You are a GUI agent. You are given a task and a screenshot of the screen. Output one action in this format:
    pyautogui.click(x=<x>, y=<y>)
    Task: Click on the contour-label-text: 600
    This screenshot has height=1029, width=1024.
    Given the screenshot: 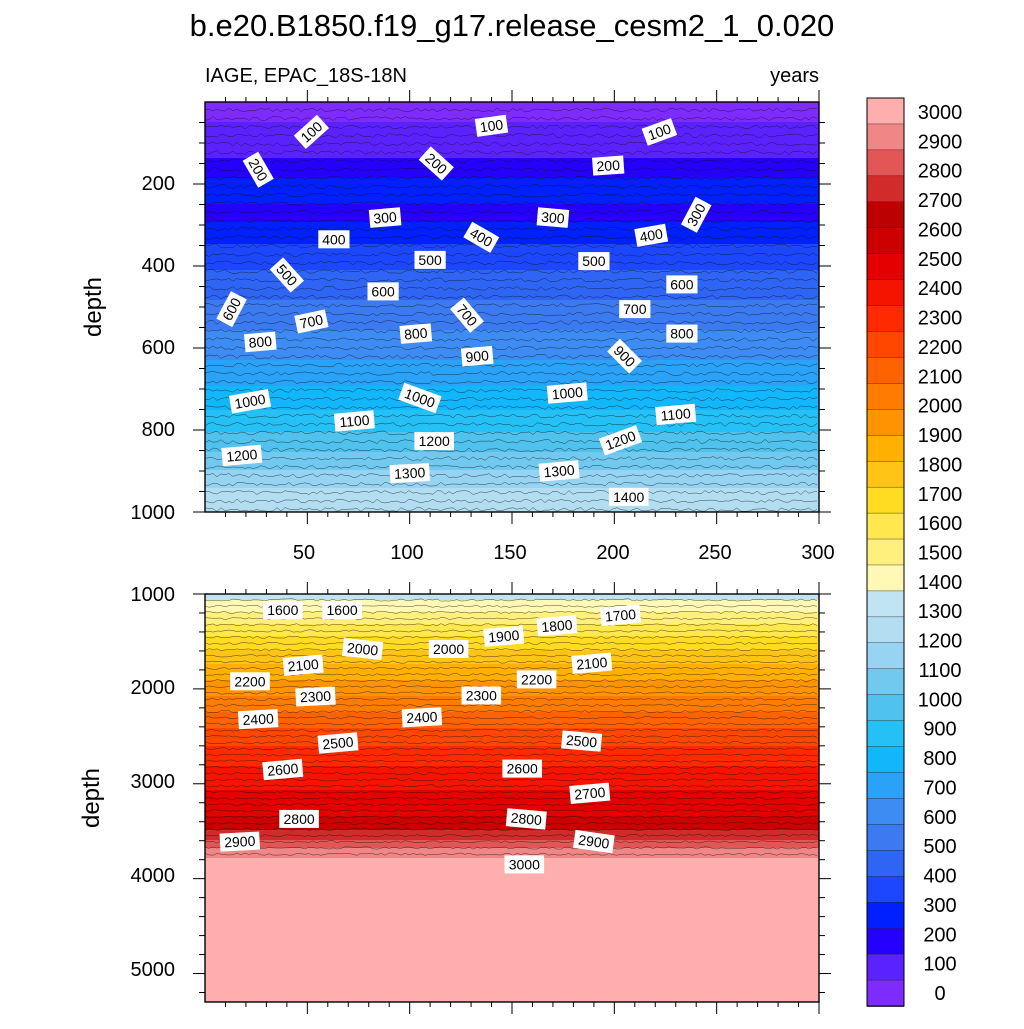 What is the action you would take?
    pyautogui.click(x=682, y=284)
    